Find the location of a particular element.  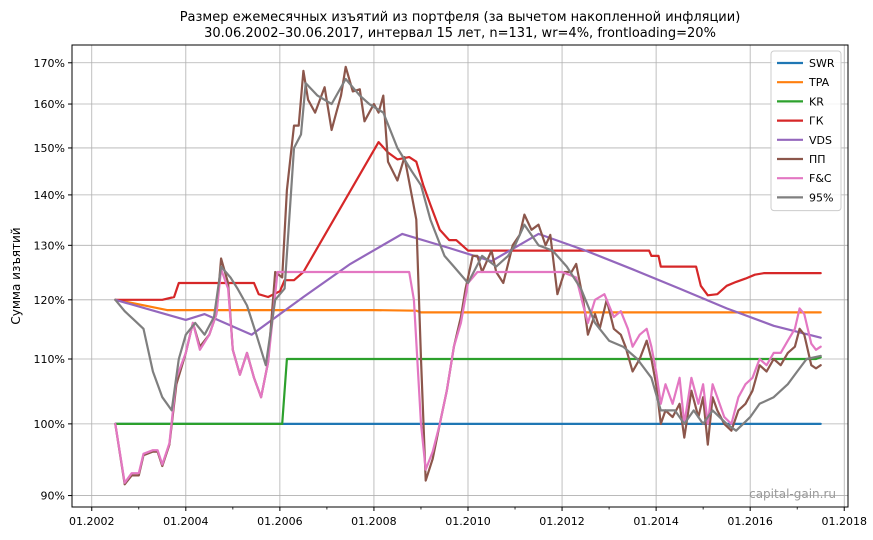

x-tick-label: 01.2008 is located at coordinates (374, 521).